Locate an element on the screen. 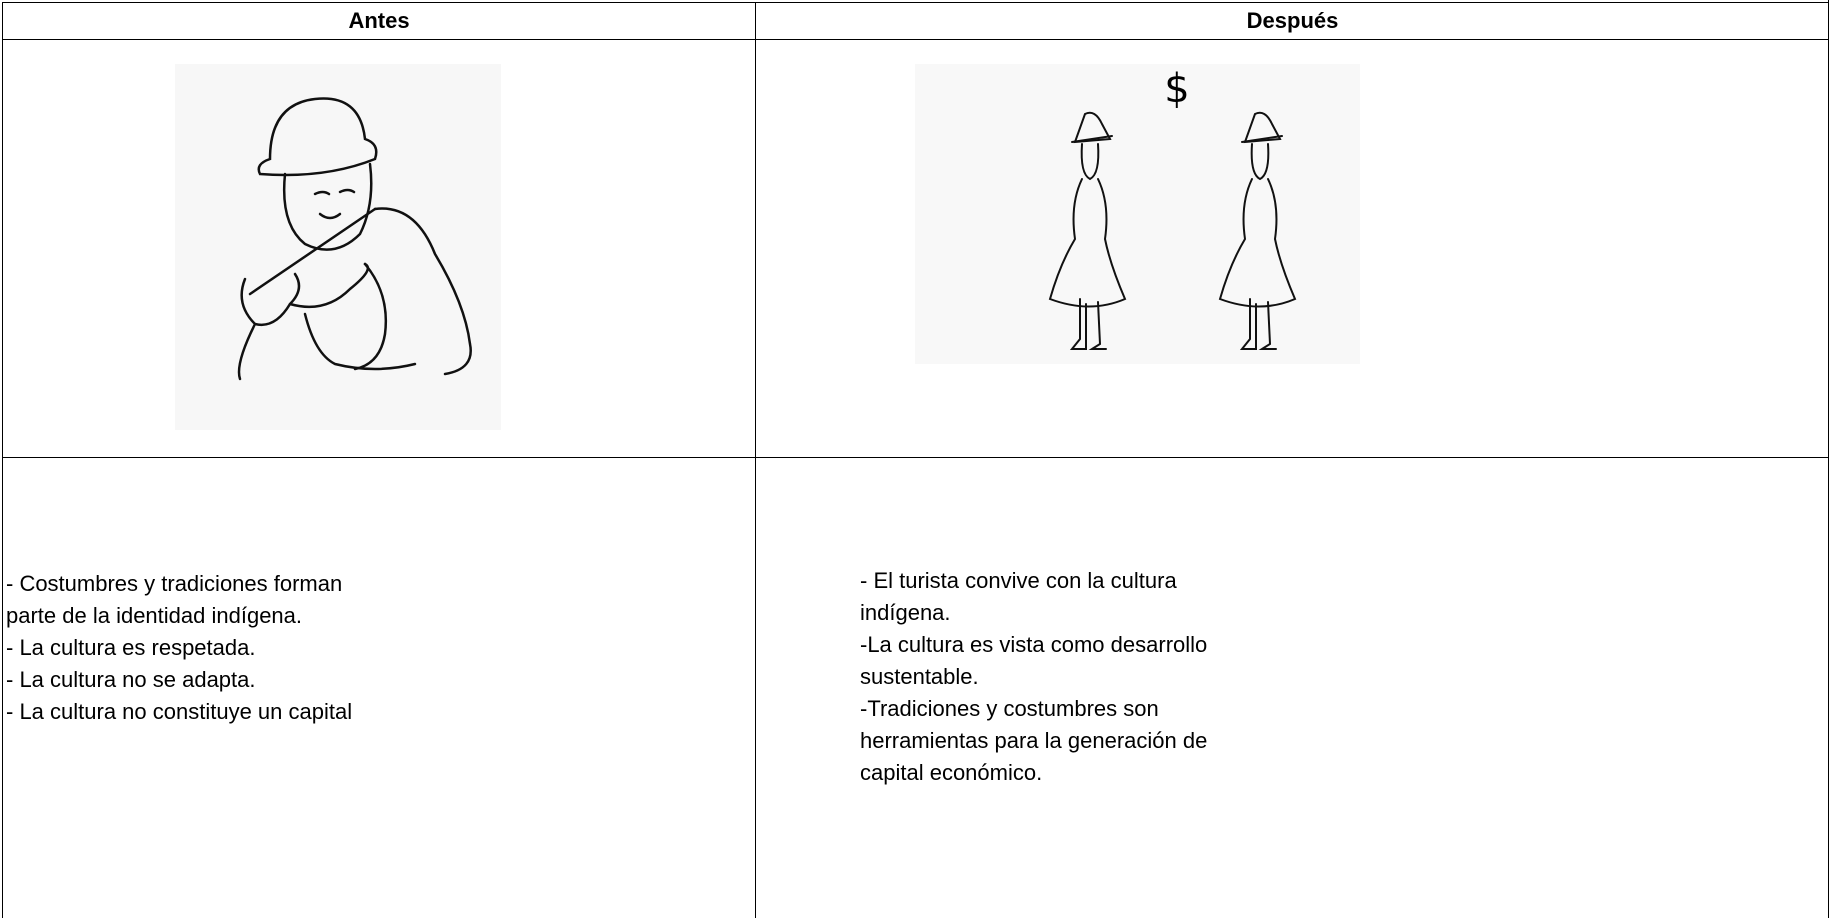 The height and width of the screenshot is (918, 1830). header-text: Después is located at coordinates (1292, 20).